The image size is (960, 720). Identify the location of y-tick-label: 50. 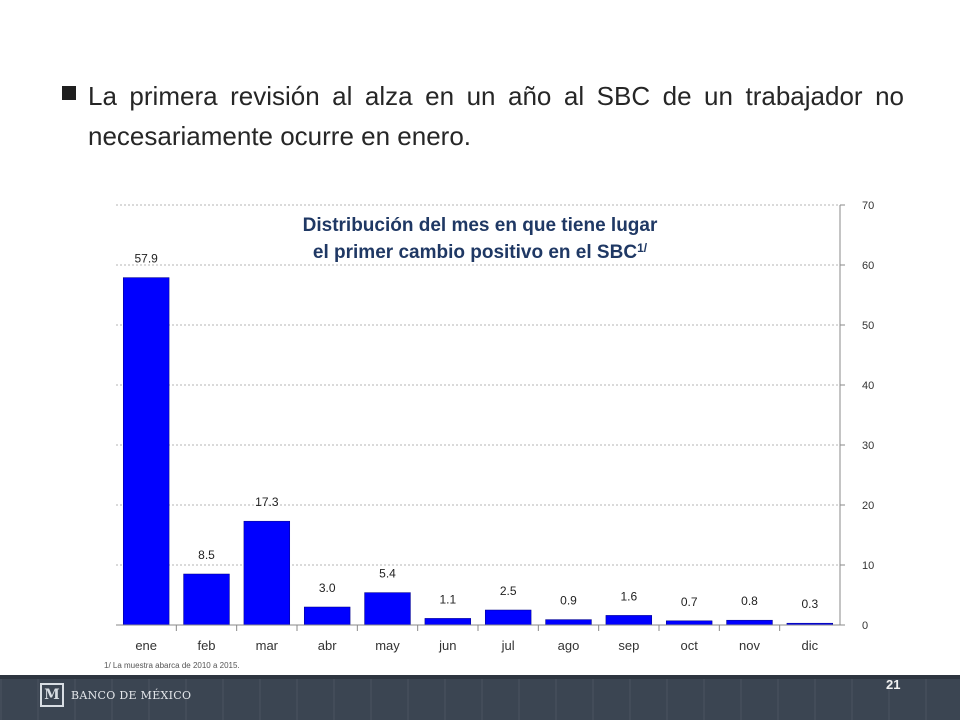
(868, 326).